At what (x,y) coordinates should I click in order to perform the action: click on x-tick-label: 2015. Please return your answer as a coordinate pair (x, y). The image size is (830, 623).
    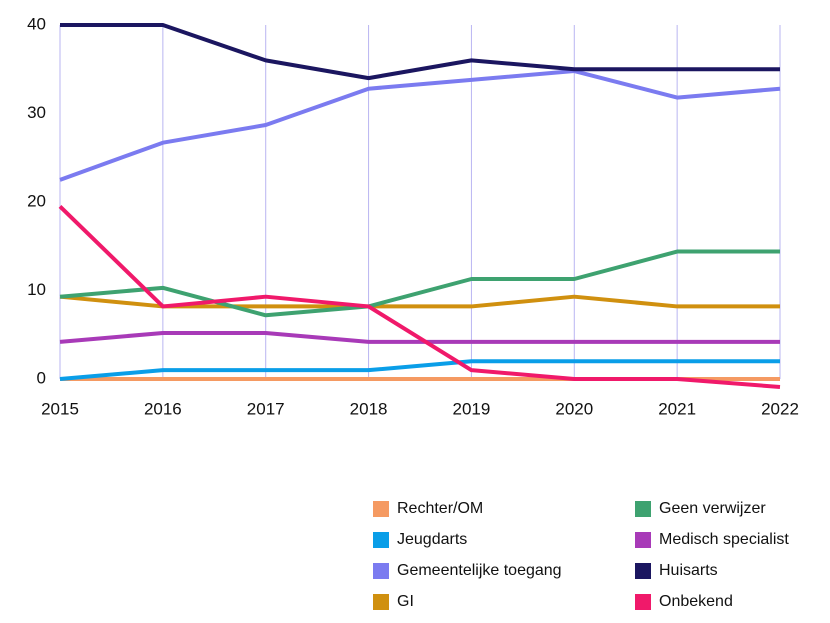
    Looking at the image, I should click on (60, 408).